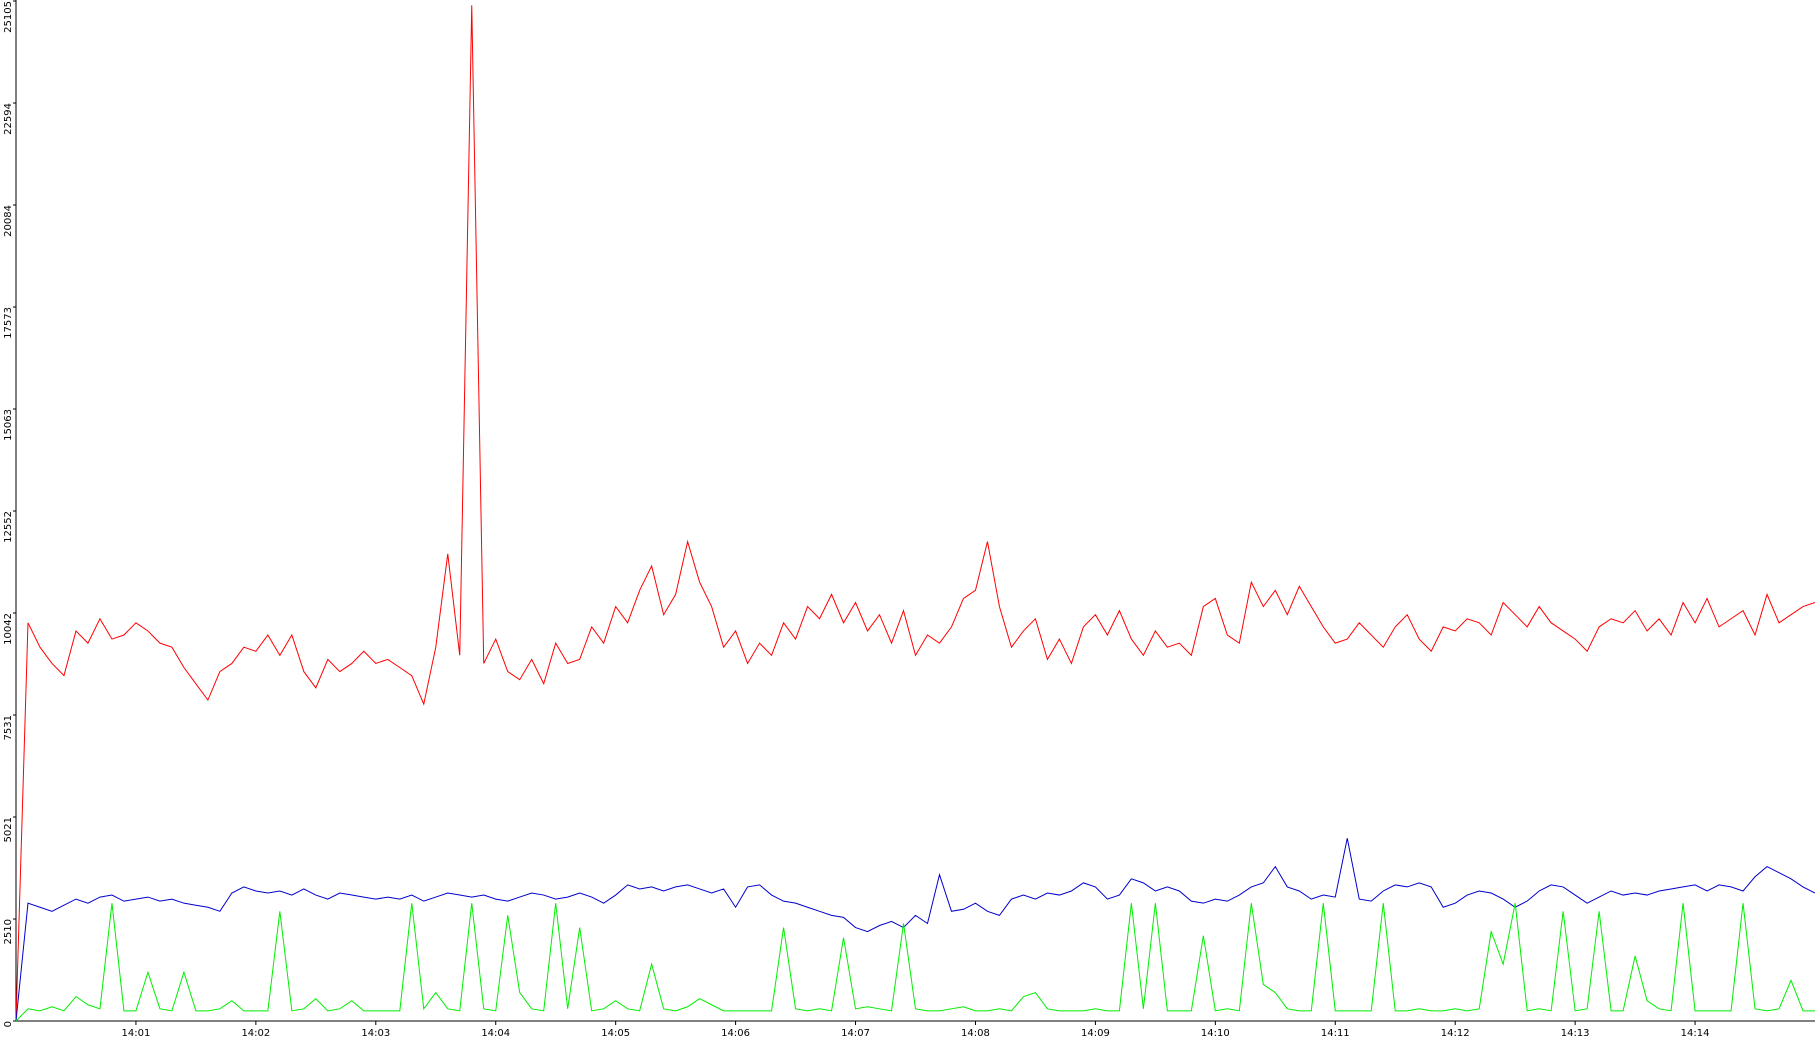 The image size is (1815, 1039). I want to click on x-tick-label: 14:13, so click(1575, 1033).